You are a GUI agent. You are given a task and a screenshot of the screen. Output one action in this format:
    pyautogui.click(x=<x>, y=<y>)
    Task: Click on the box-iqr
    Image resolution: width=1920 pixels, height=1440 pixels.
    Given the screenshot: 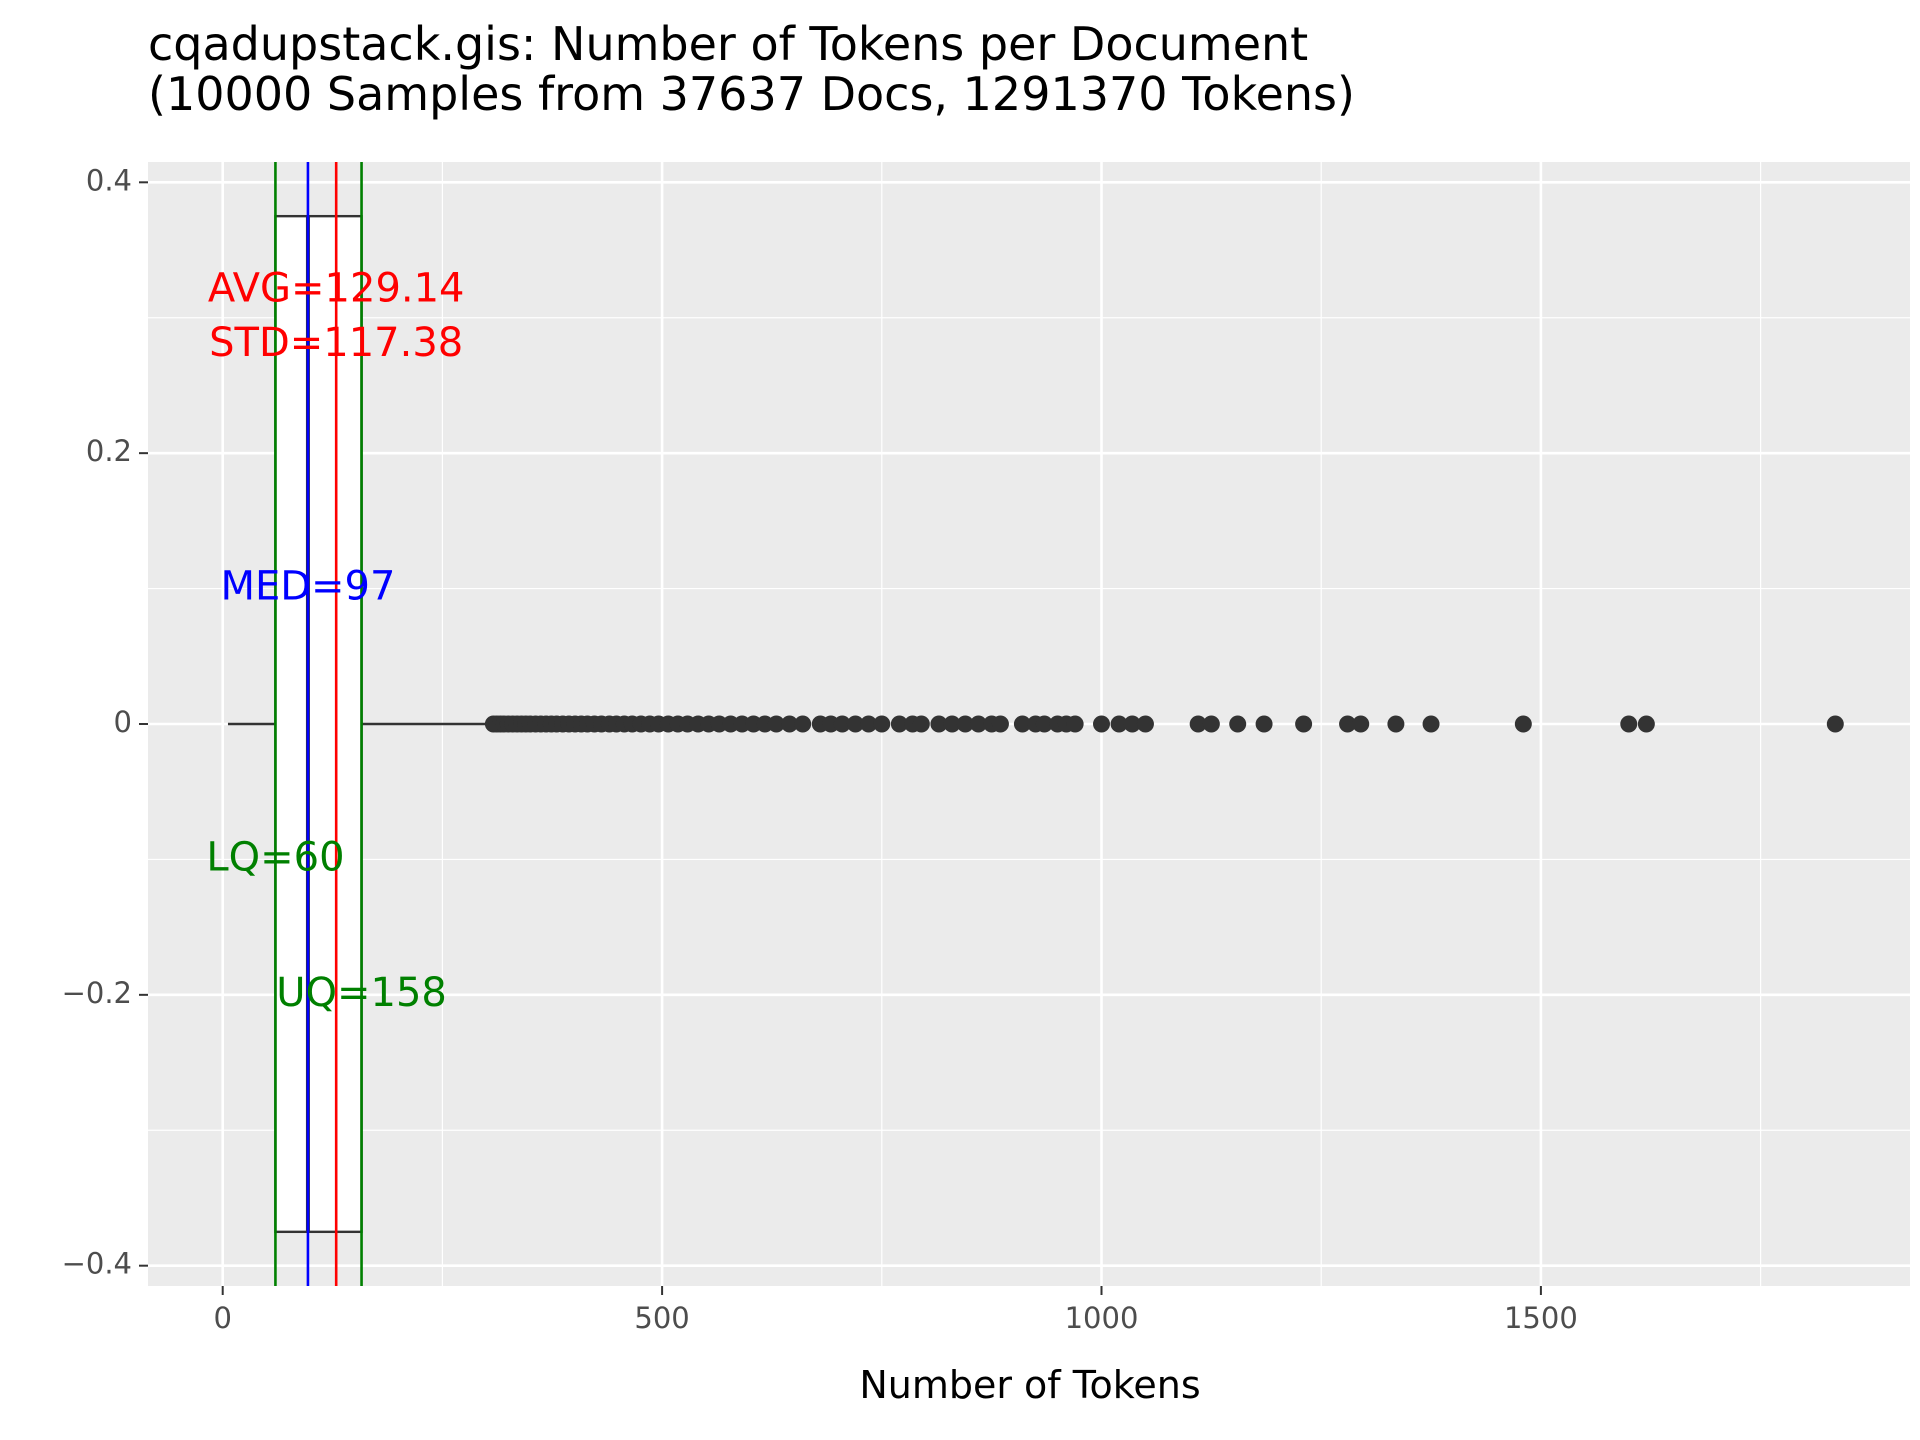 What is the action you would take?
    pyautogui.click(x=318, y=724)
    